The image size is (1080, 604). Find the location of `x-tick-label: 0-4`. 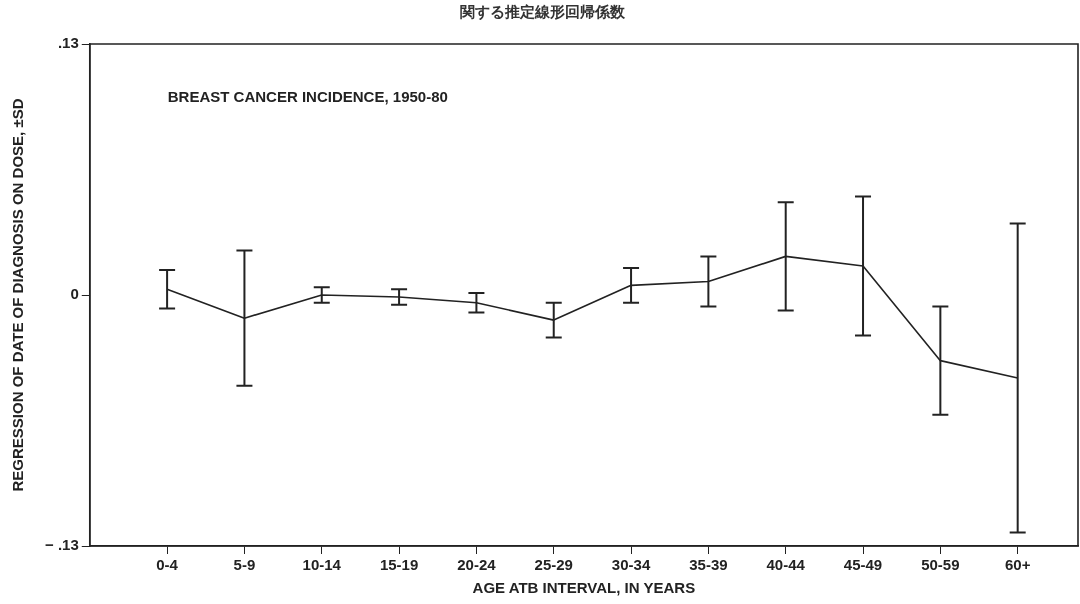

x-tick-label: 0-4 is located at coordinates (167, 565).